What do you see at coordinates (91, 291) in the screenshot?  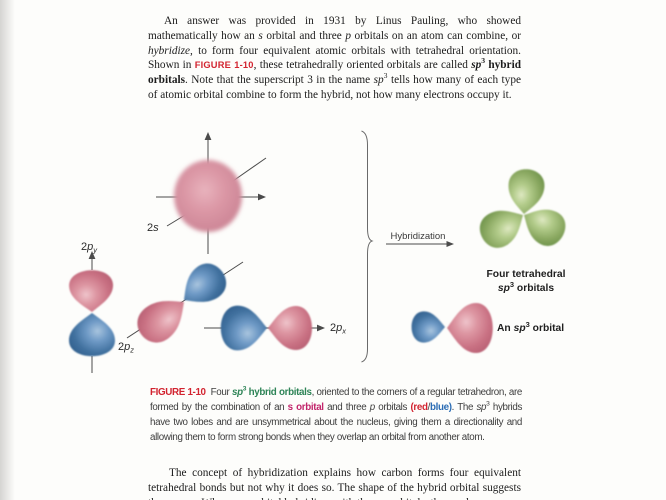 I see `2py-red-lobe` at bounding box center [91, 291].